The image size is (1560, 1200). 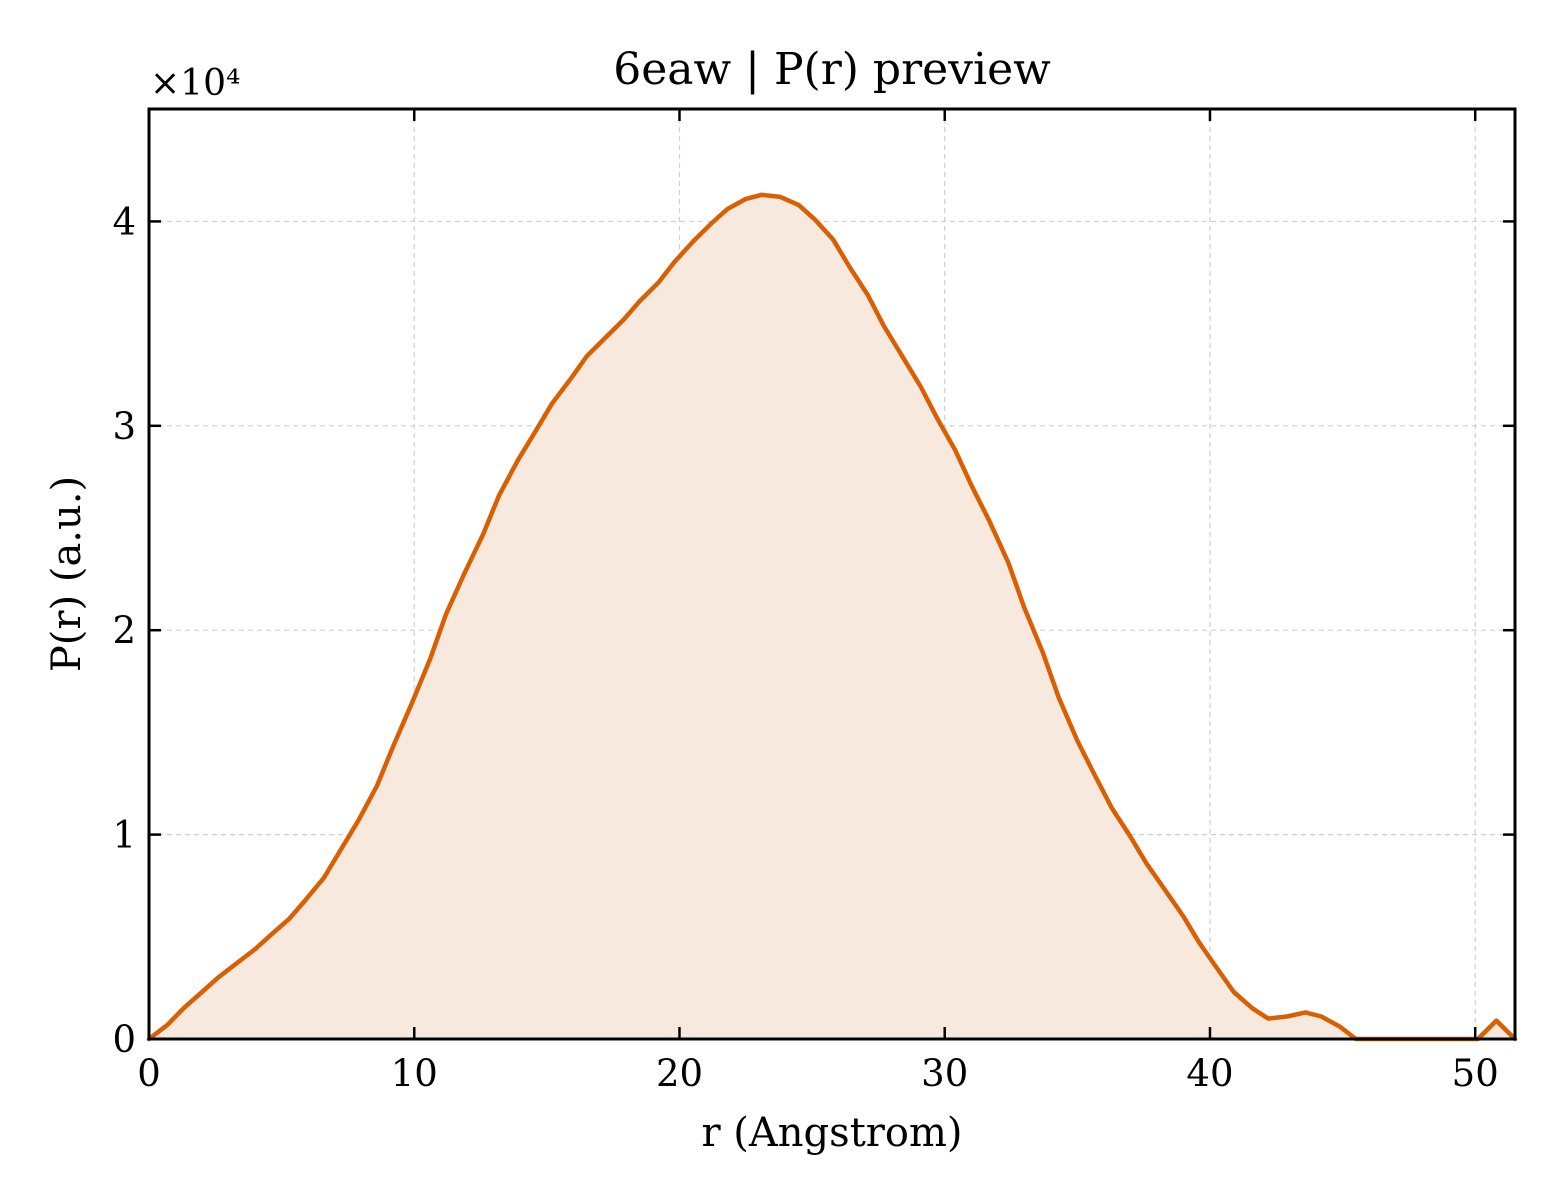 What do you see at coordinates (124, 221) in the screenshot?
I see `y-tick-label: 4` at bounding box center [124, 221].